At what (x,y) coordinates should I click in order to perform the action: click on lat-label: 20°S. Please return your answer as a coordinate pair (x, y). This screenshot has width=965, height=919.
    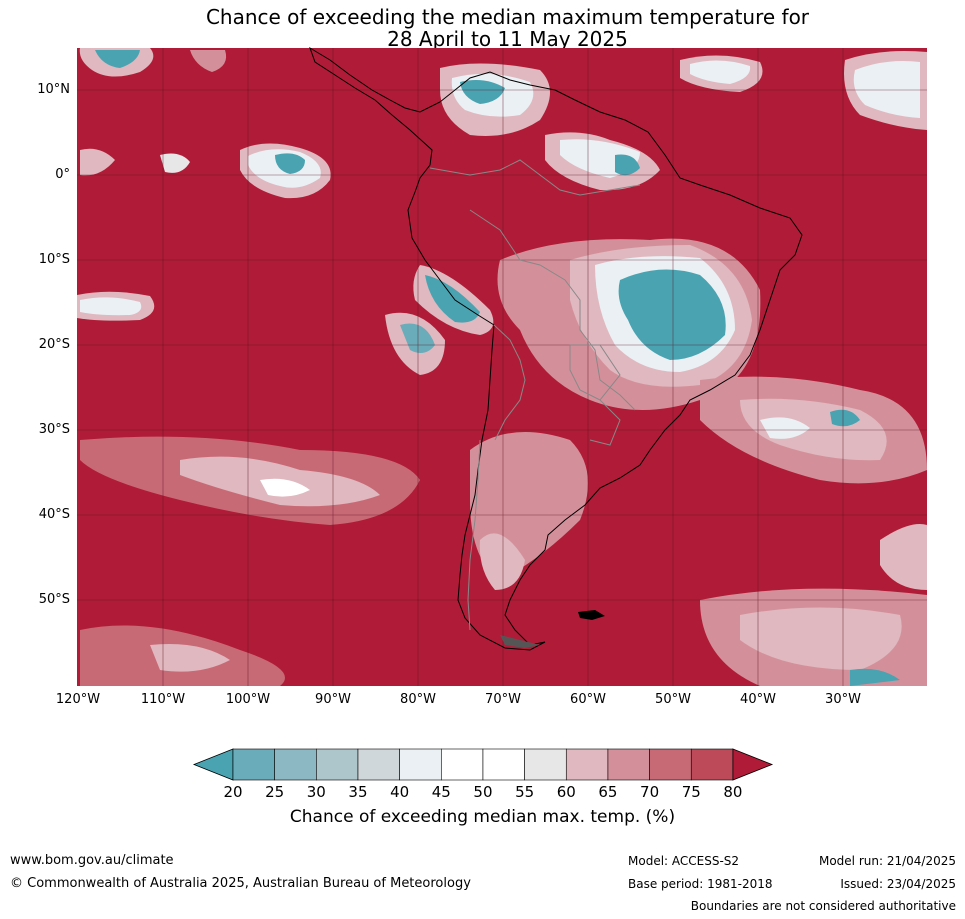
    Looking at the image, I should click on (54, 344).